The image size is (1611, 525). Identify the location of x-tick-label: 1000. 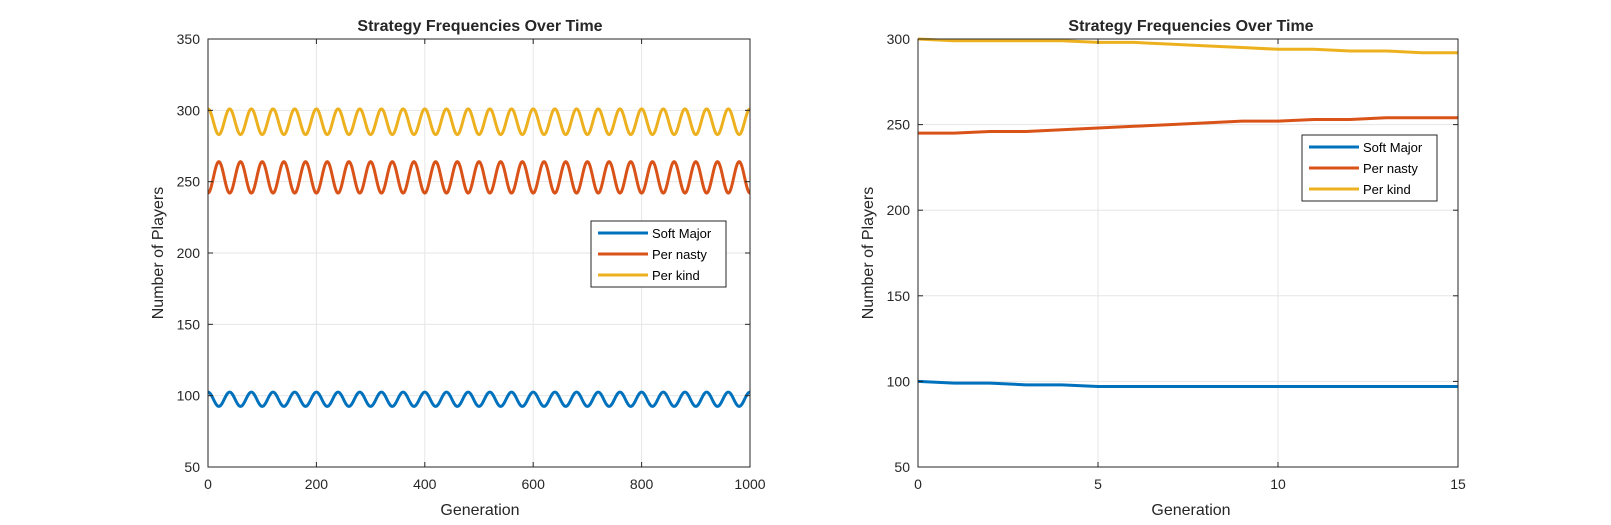
(749, 484).